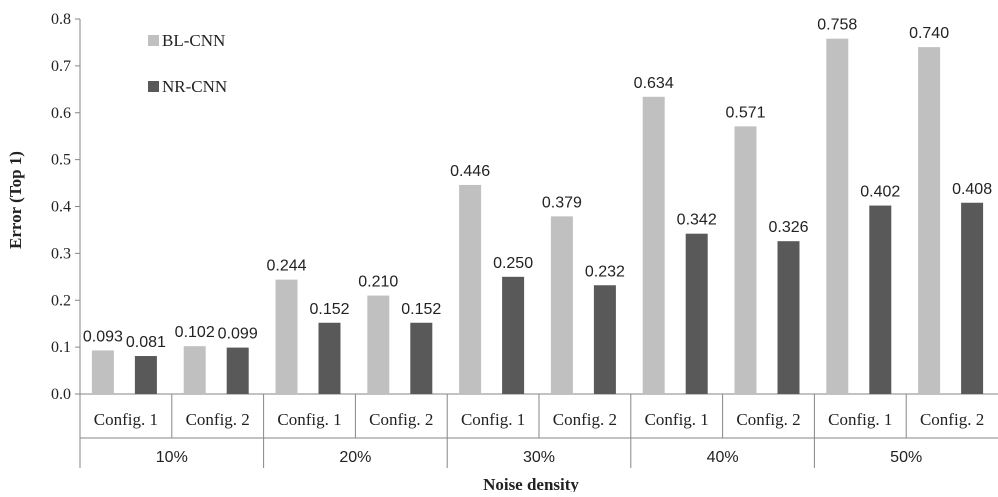  What do you see at coordinates (172, 457) in the screenshot?
I see `x-group-label: 10%` at bounding box center [172, 457].